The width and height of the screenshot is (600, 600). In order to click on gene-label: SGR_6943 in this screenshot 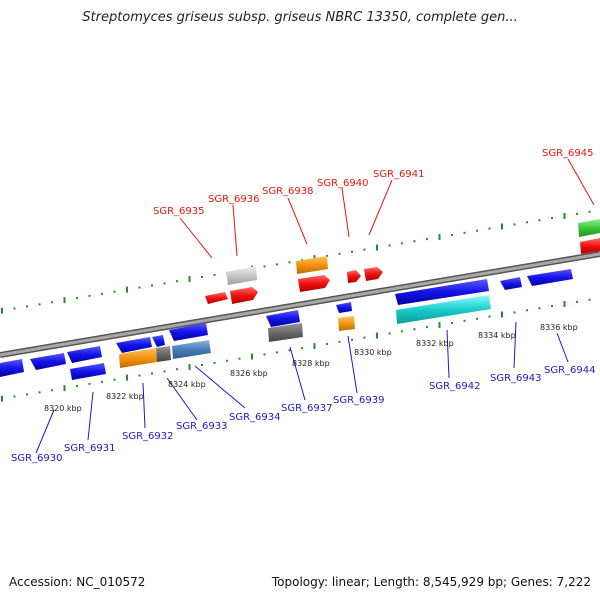, I will do `click(516, 378)`.